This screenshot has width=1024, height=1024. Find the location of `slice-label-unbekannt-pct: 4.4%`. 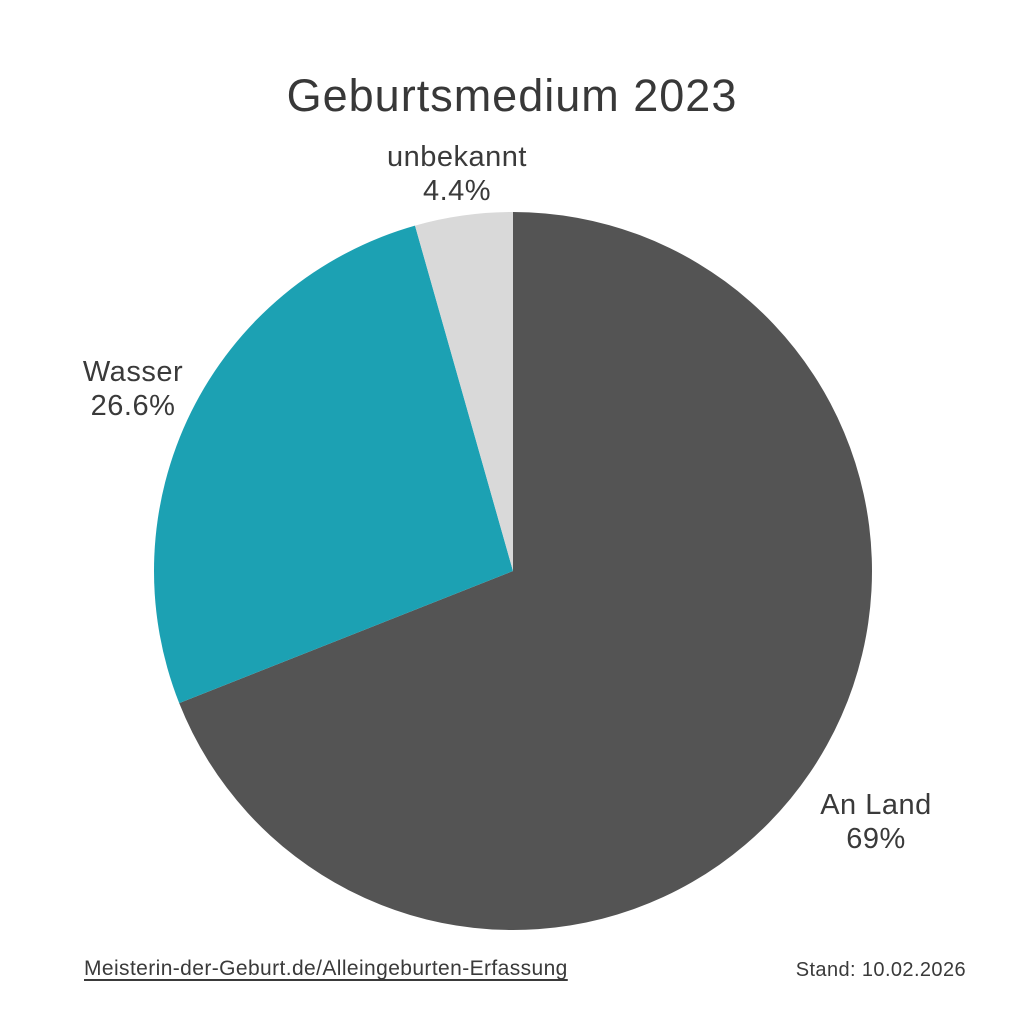

slice-label-unbekannt-pct: 4.4% is located at coordinates (457, 190).